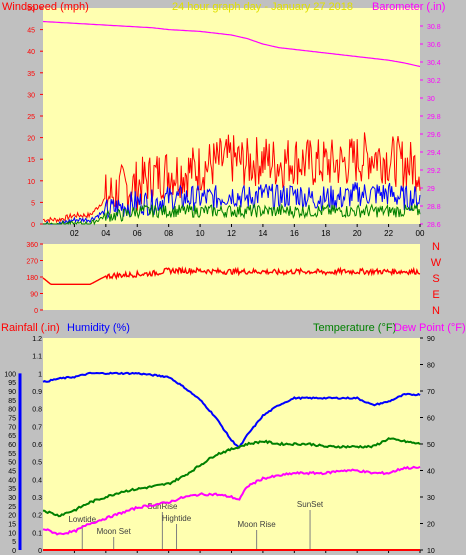 The image size is (466, 555). What do you see at coordinates (33, 225) in the screenshot?
I see `windspeed-tick-label: 0` at bounding box center [33, 225].